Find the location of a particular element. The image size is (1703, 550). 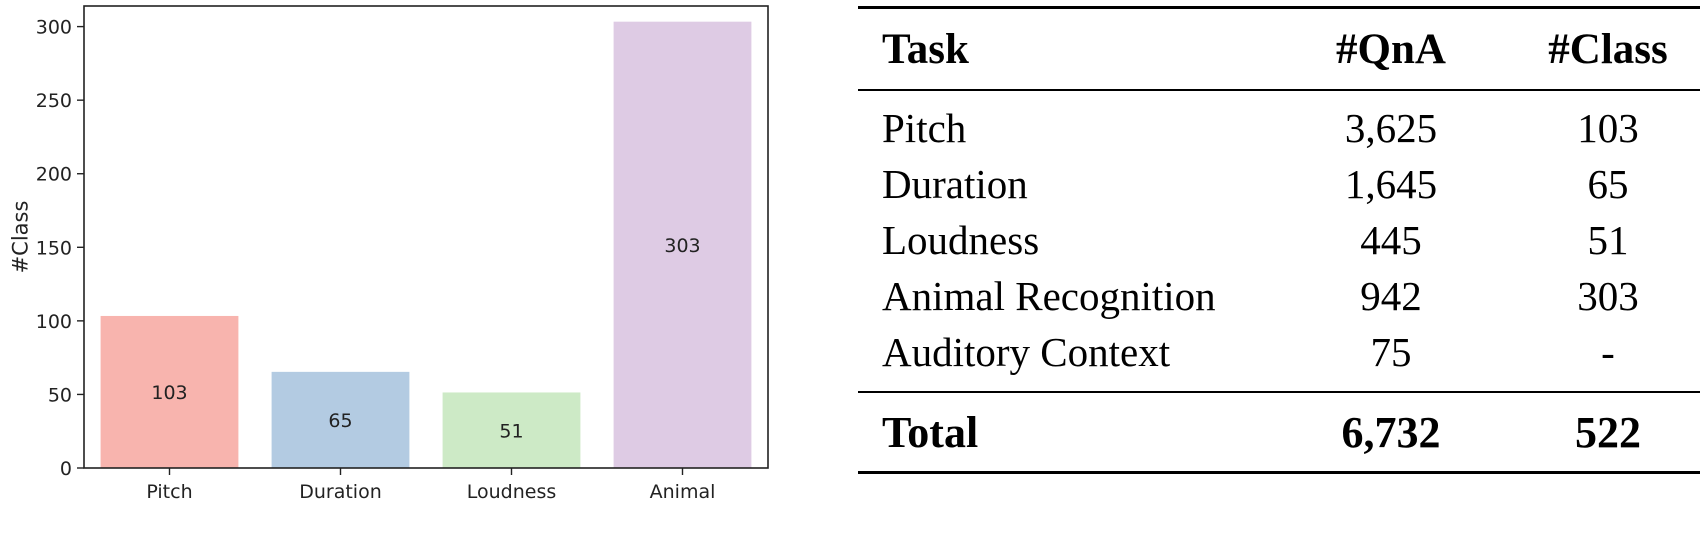

table-top-rule is located at coordinates (1279, 7).